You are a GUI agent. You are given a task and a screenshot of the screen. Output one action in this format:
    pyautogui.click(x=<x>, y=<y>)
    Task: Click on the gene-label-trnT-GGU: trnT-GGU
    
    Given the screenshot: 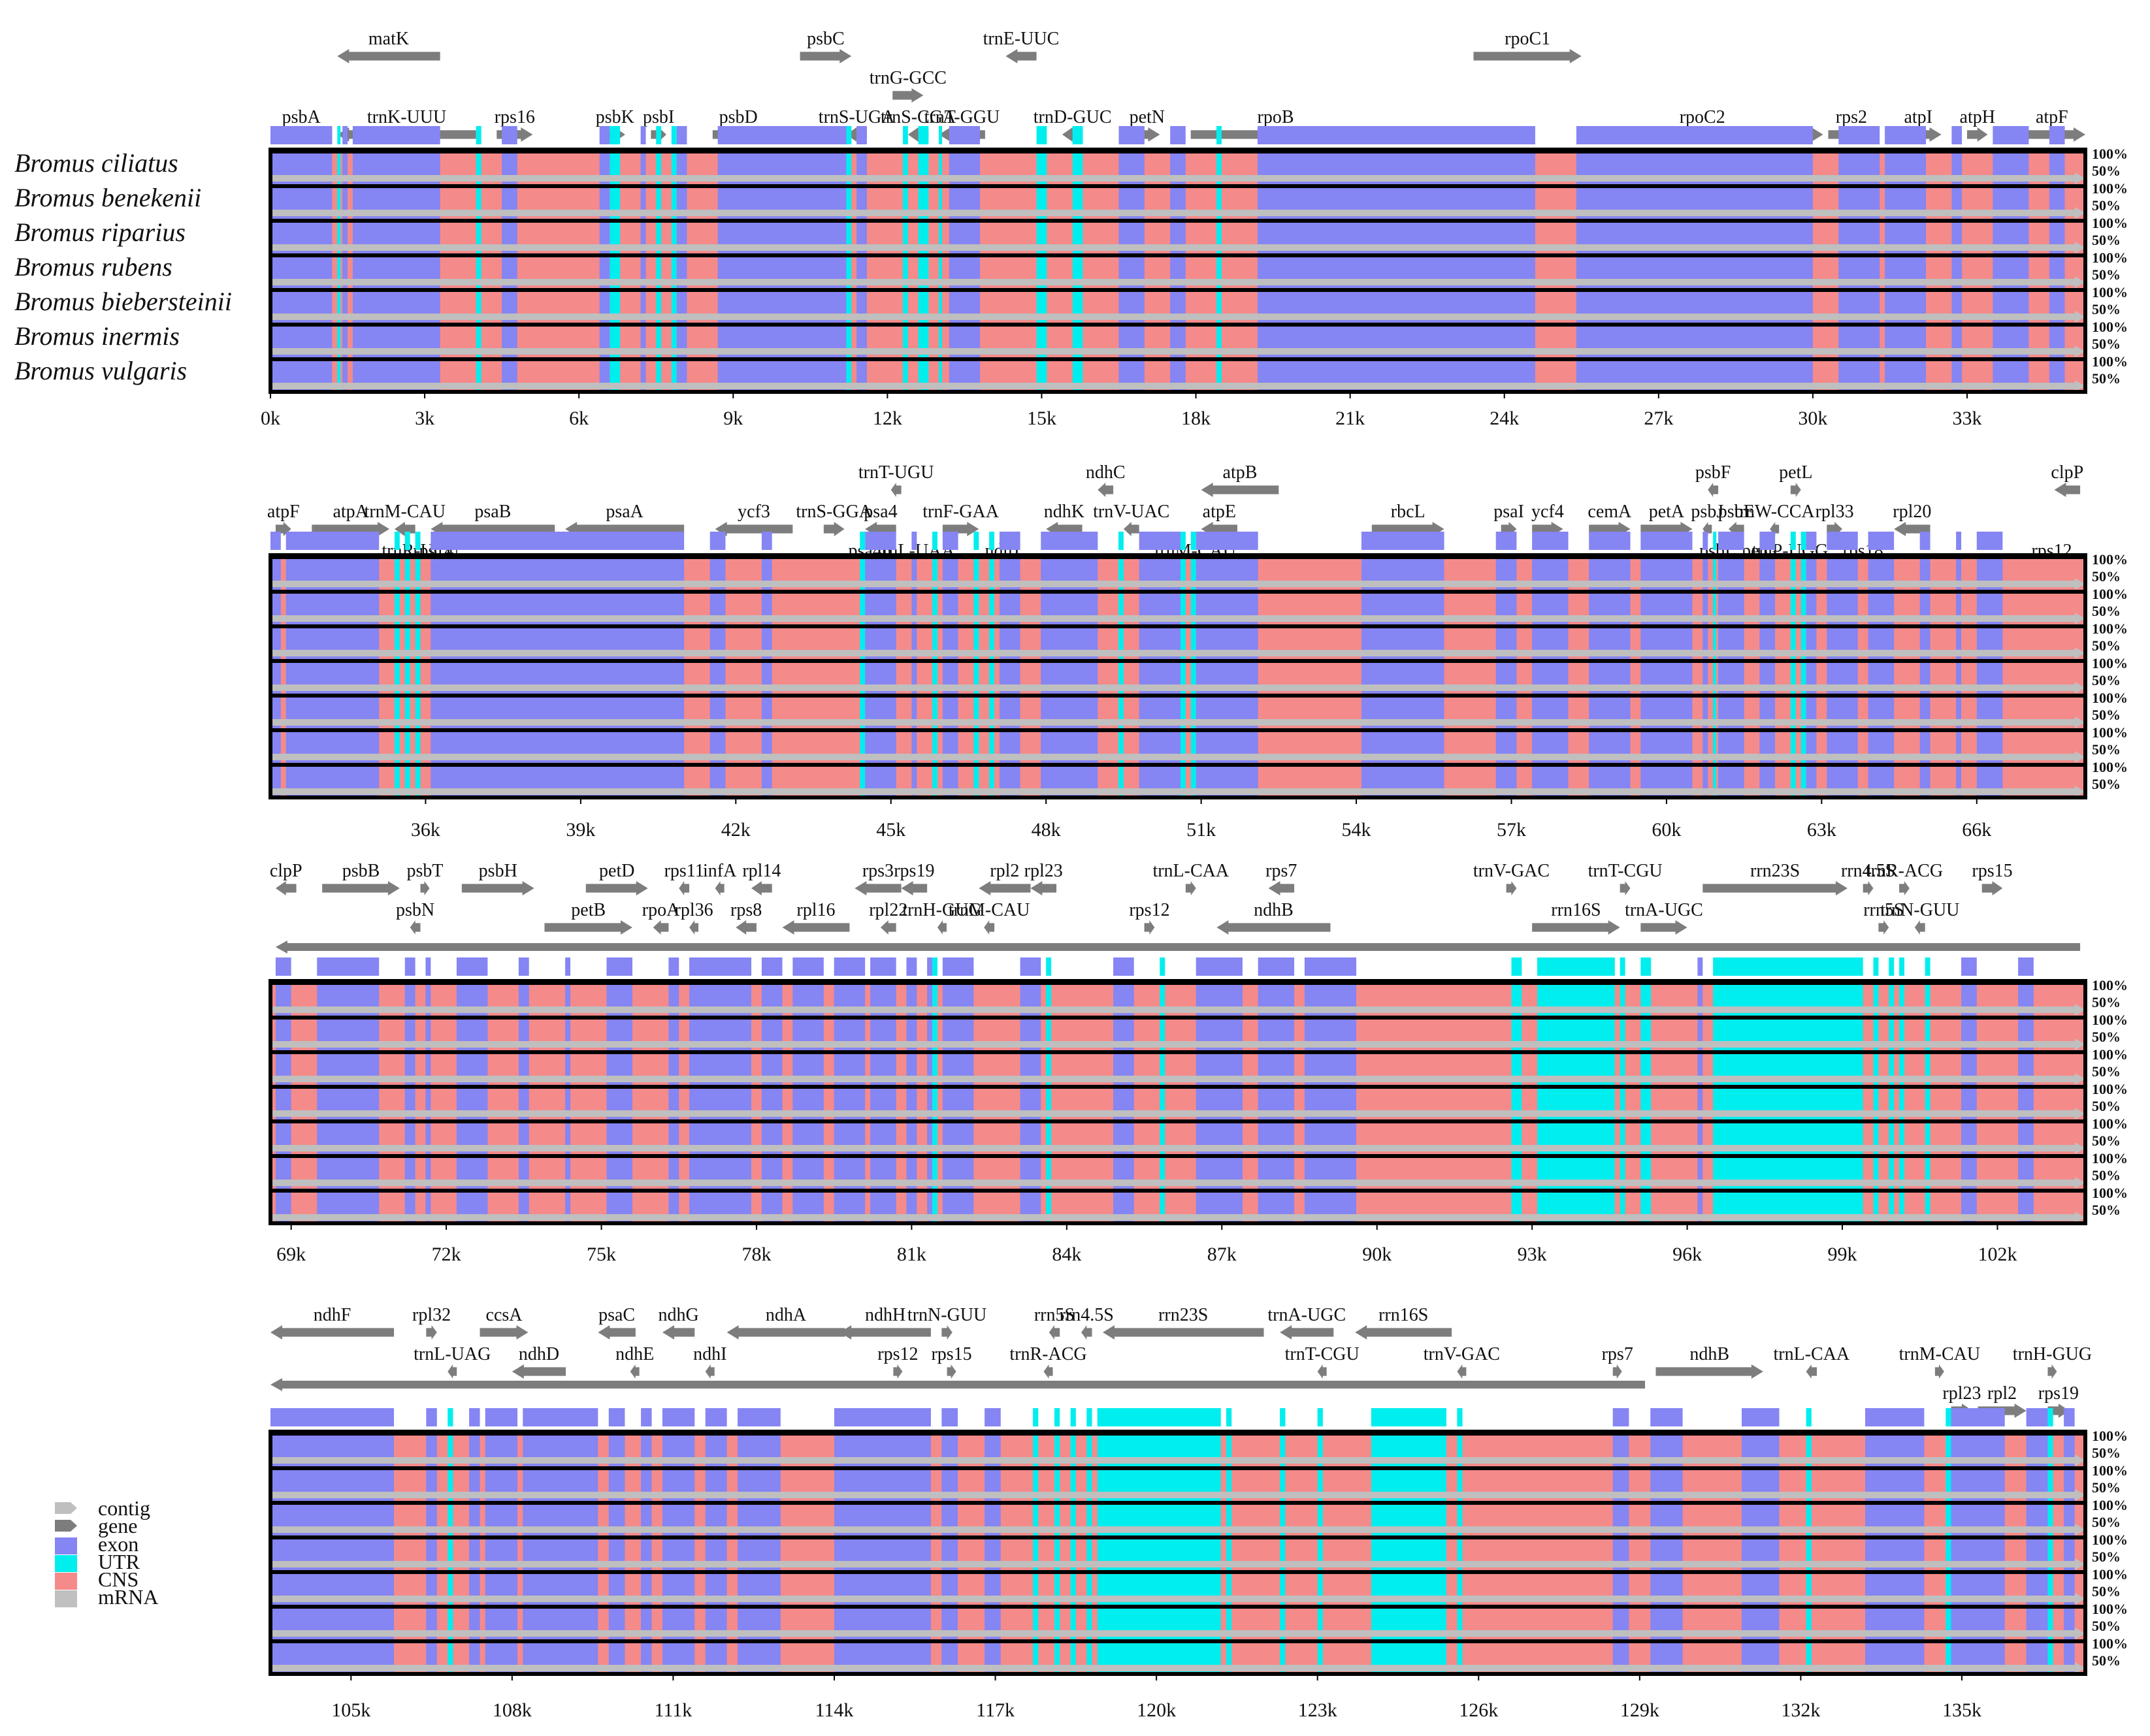 What is the action you would take?
    pyautogui.click(x=962, y=117)
    